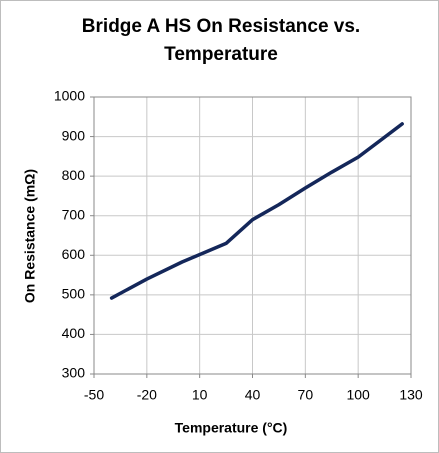  Describe the element at coordinates (74, 214) in the screenshot. I see `y-tick-label: 700` at that location.